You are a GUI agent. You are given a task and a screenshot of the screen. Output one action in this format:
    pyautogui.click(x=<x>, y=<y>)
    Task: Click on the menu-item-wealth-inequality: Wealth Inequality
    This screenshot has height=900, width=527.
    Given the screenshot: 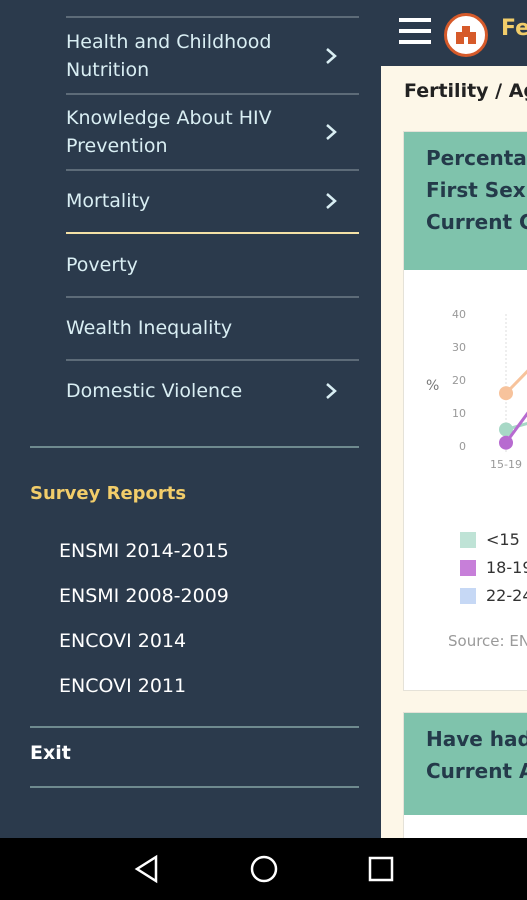 What is the action you would take?
    pyautogui.click(x=212, y=328)
    